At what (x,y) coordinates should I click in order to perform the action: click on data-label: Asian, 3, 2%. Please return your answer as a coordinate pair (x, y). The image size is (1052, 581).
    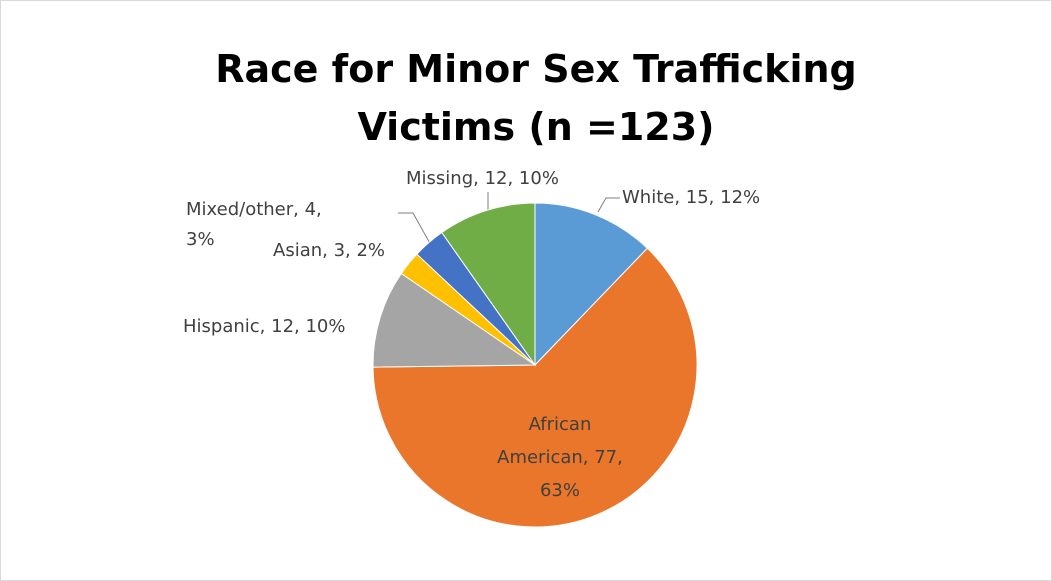
    Looking at the image, I should click on (329, 250).